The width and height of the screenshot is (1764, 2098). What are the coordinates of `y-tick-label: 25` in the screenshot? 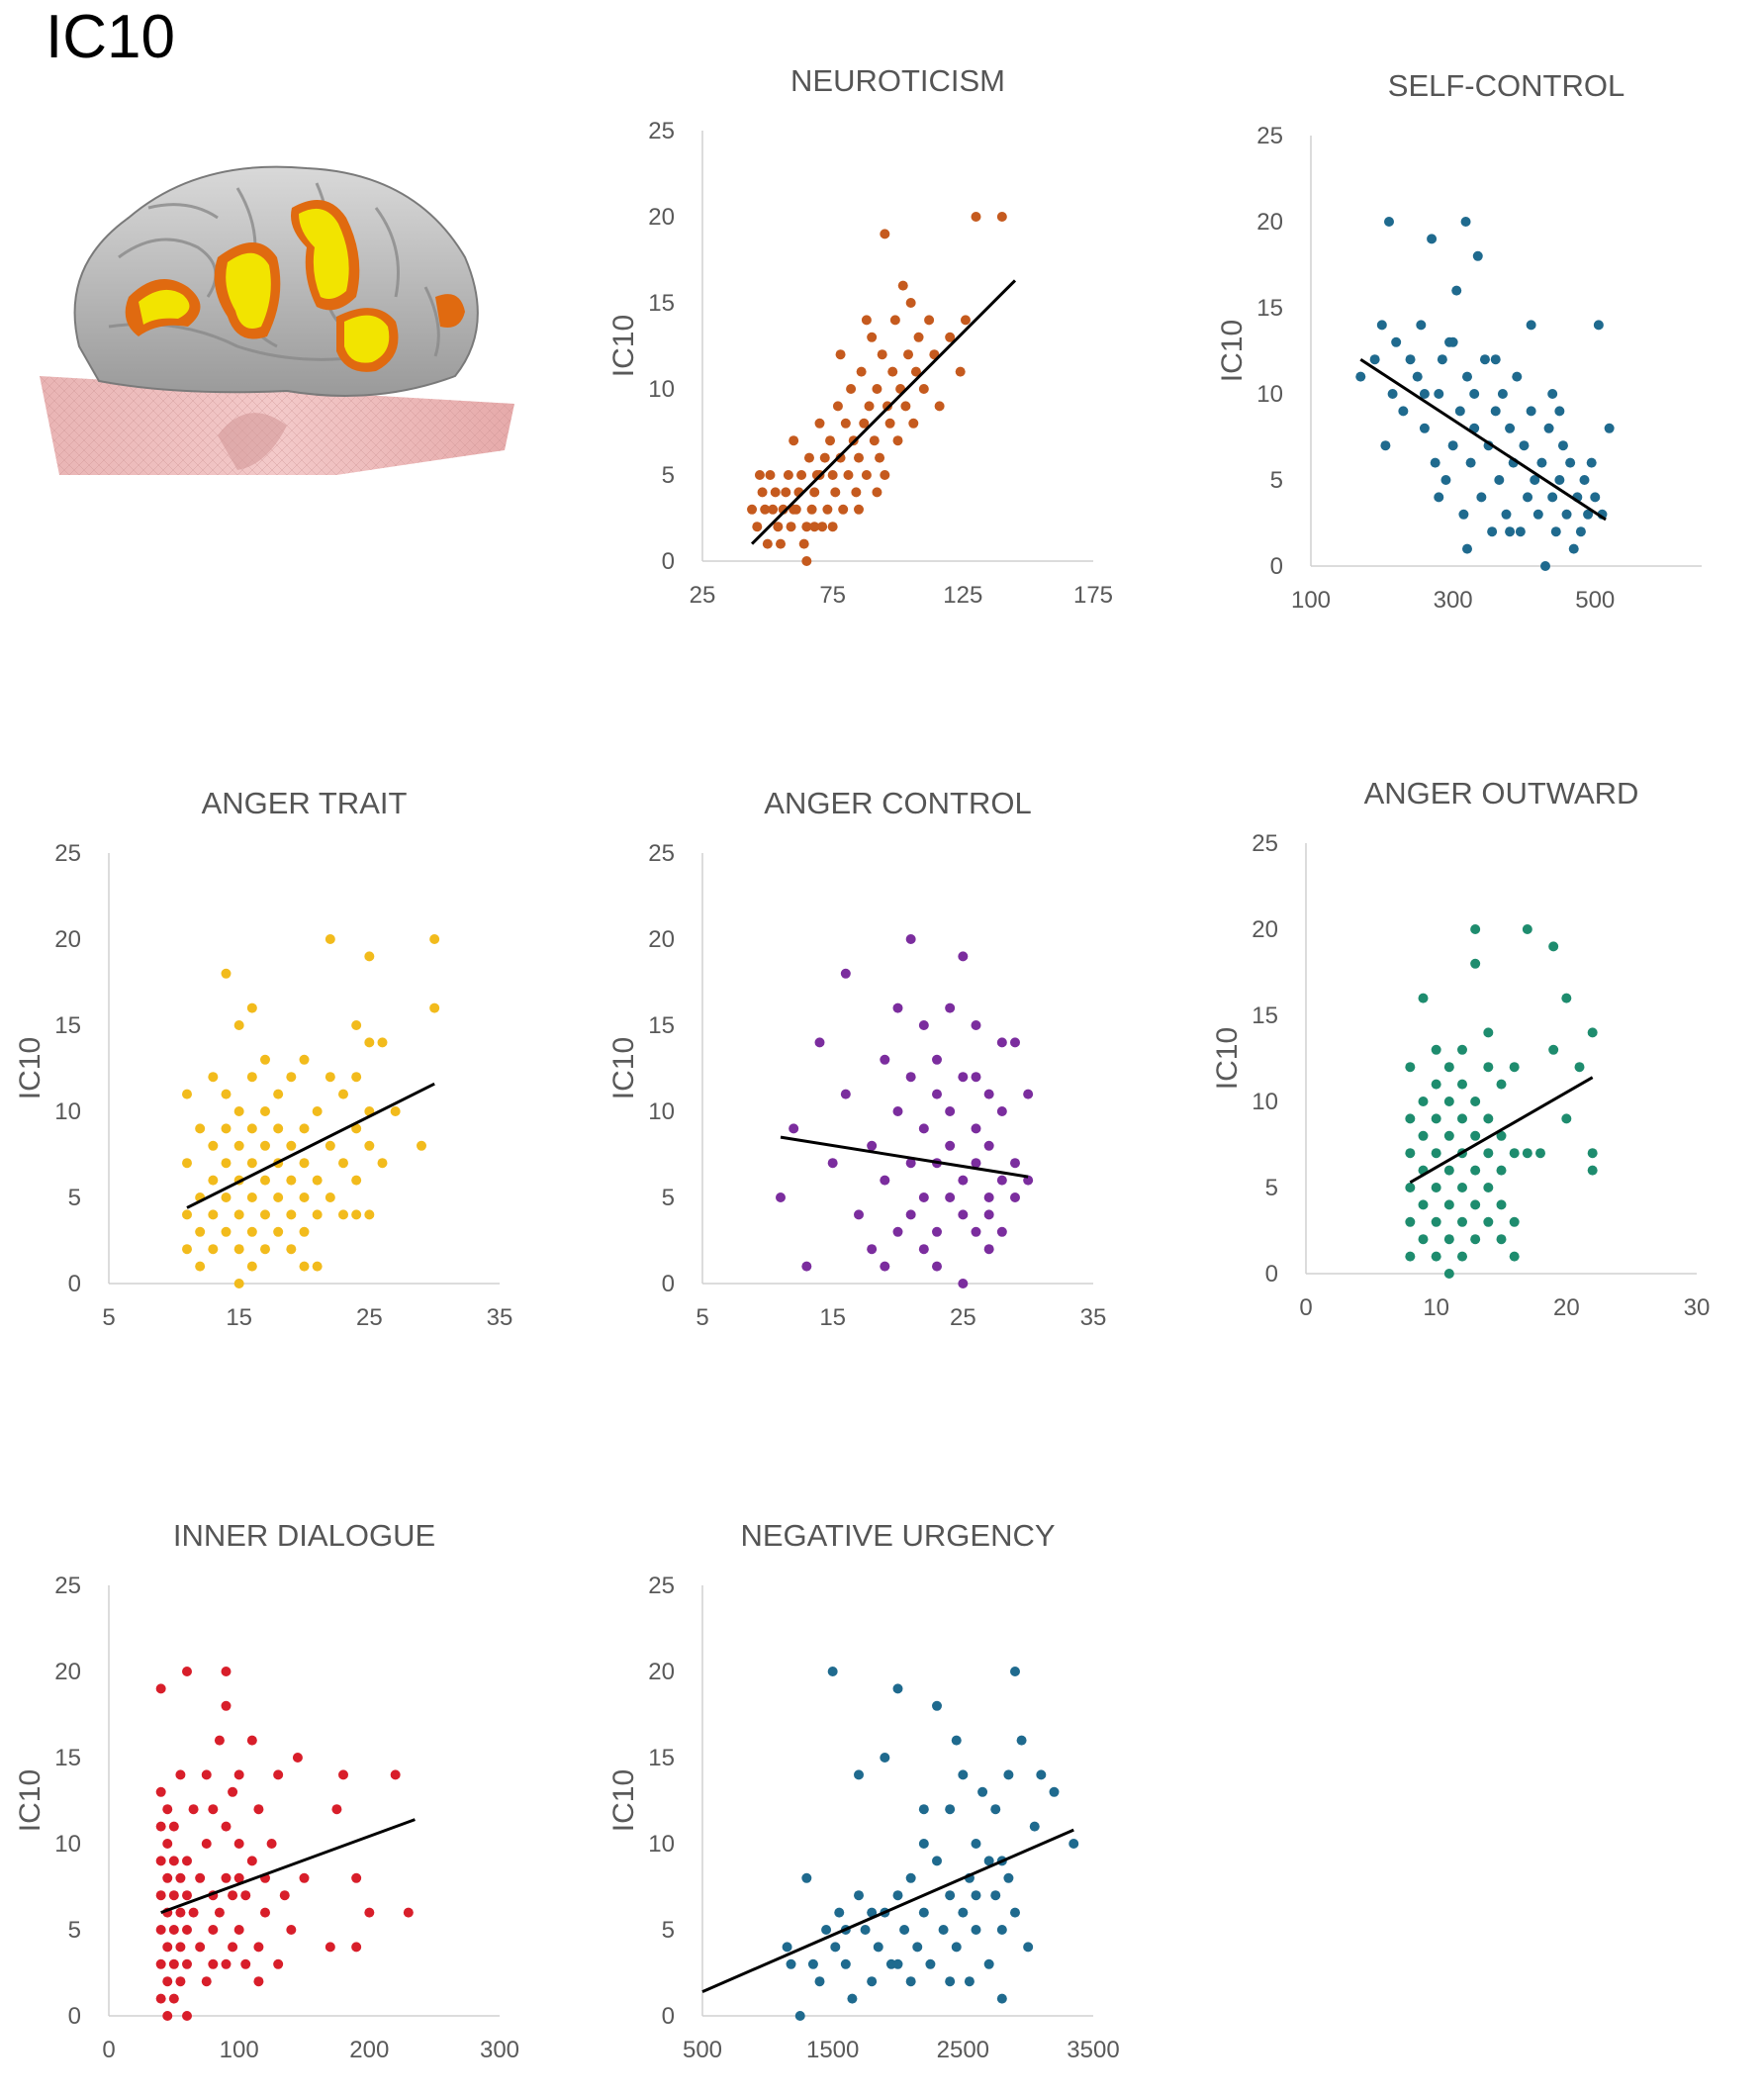 It's located at (661, 131).